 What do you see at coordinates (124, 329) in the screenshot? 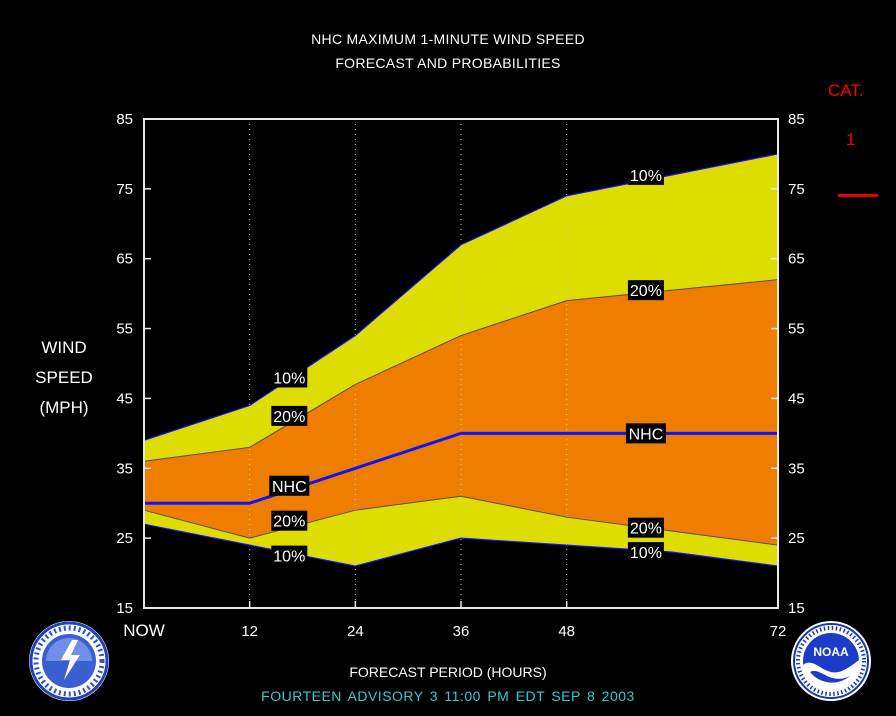
I see `y-tick-label-left-55: 55` at bounding box center [124, 329].